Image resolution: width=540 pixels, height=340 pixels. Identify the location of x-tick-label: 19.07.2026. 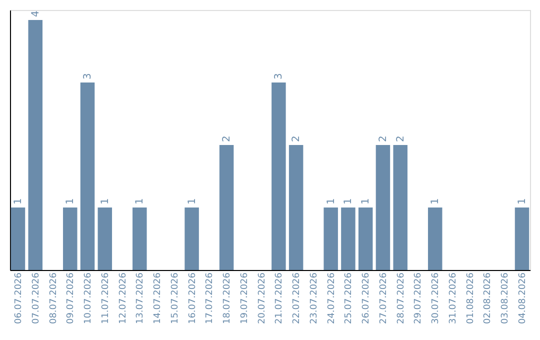
(245, 298).